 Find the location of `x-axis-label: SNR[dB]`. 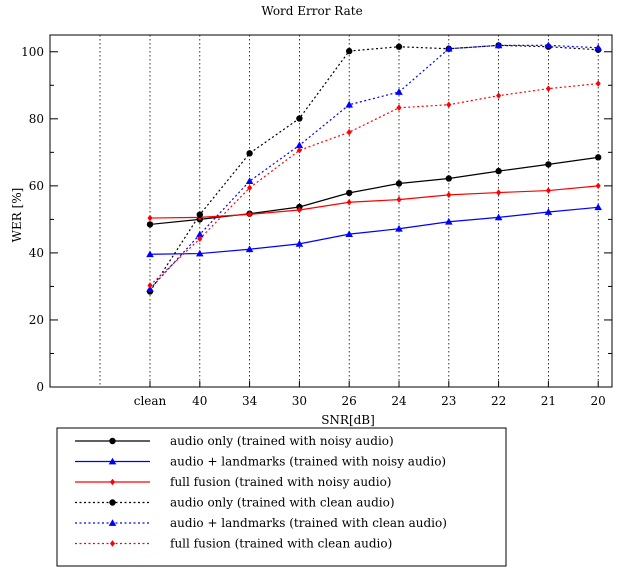

x-axis-label: SNR[dB] is located at coordinates (348, 420).